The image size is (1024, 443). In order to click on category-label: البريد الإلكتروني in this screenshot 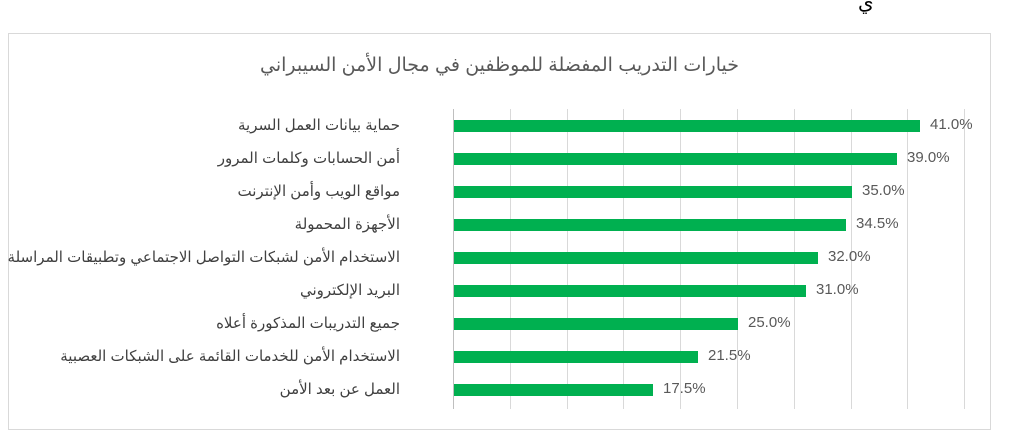, I will do `click(349, 290)`.